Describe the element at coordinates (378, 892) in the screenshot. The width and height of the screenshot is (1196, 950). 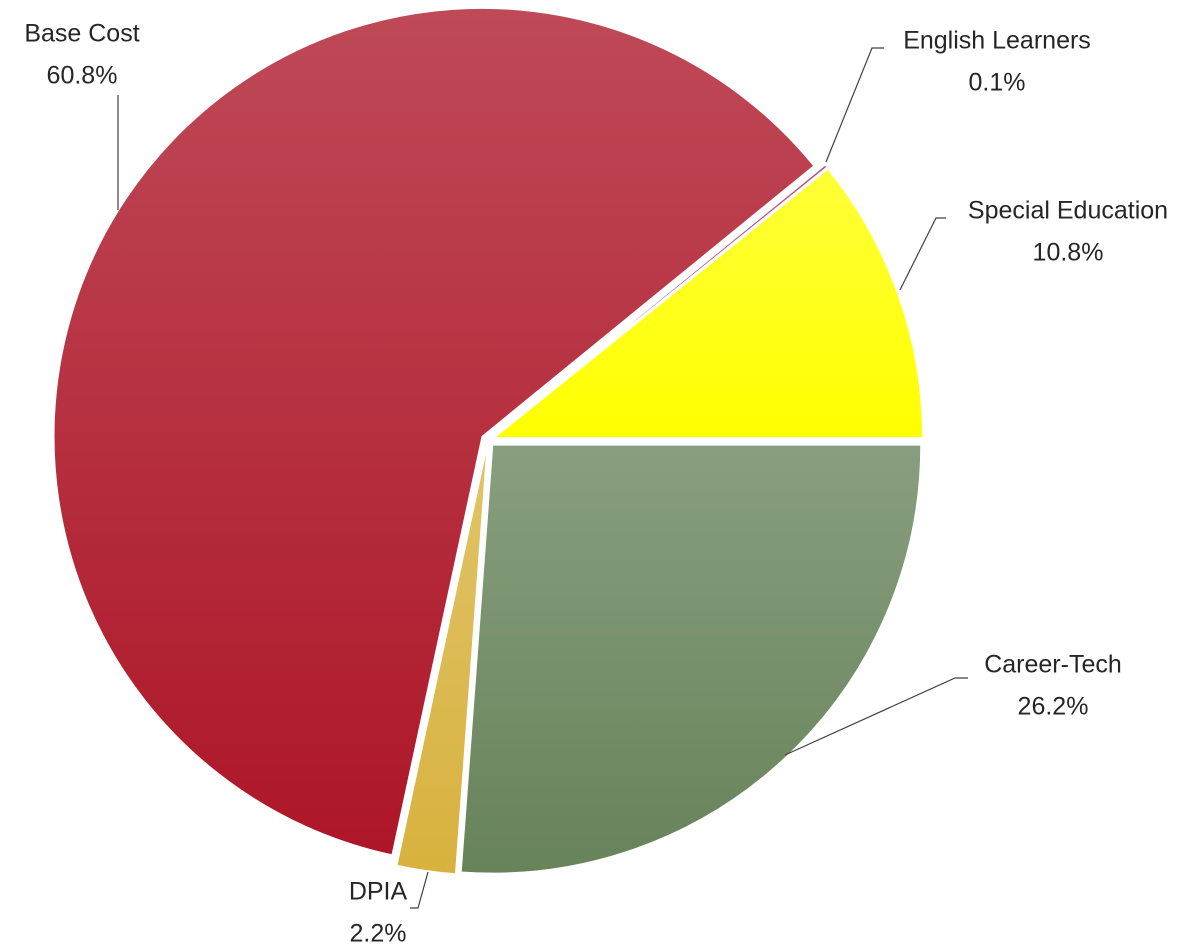
I see `slice-label: DPIA` at that location.